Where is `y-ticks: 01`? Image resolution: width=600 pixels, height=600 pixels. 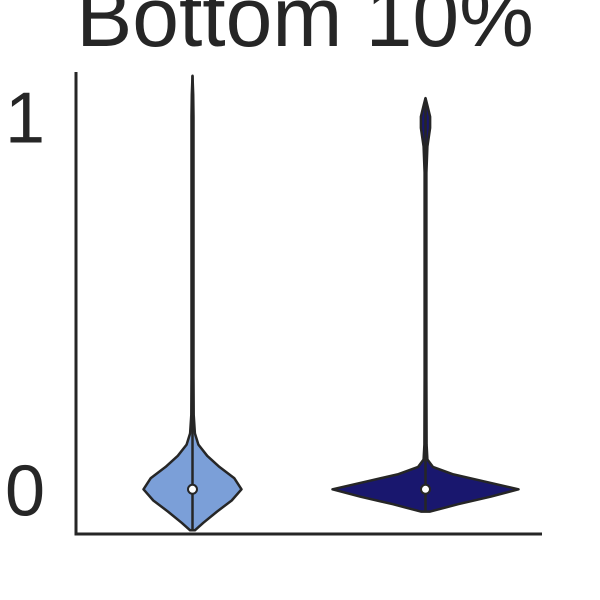 y-ticks: 01 is located at coordinates (25, 305).